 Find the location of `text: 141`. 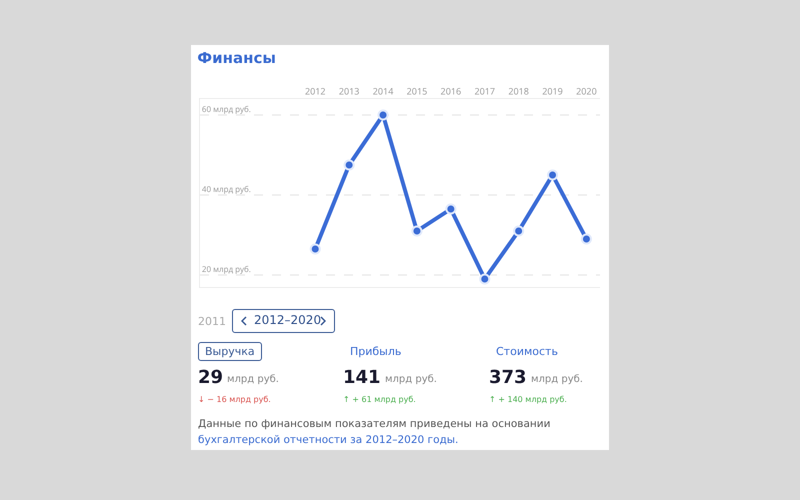

text: 141 is located at coordinates (362, 377).